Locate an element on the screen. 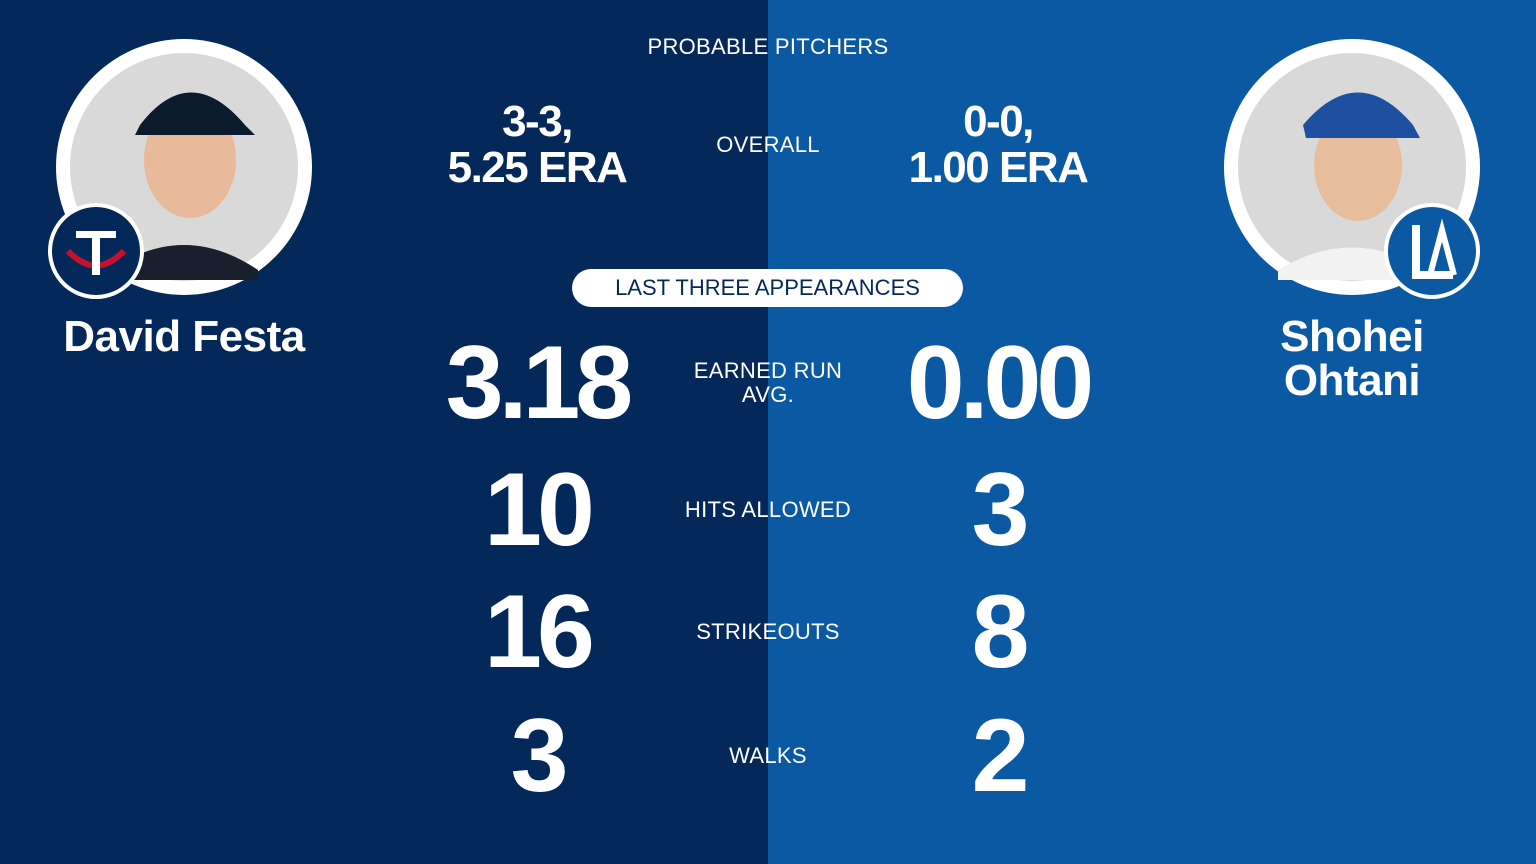 This screenshot has width=1536, height=864. right-stat: 0.00 is located at coordinates (1000, 383).